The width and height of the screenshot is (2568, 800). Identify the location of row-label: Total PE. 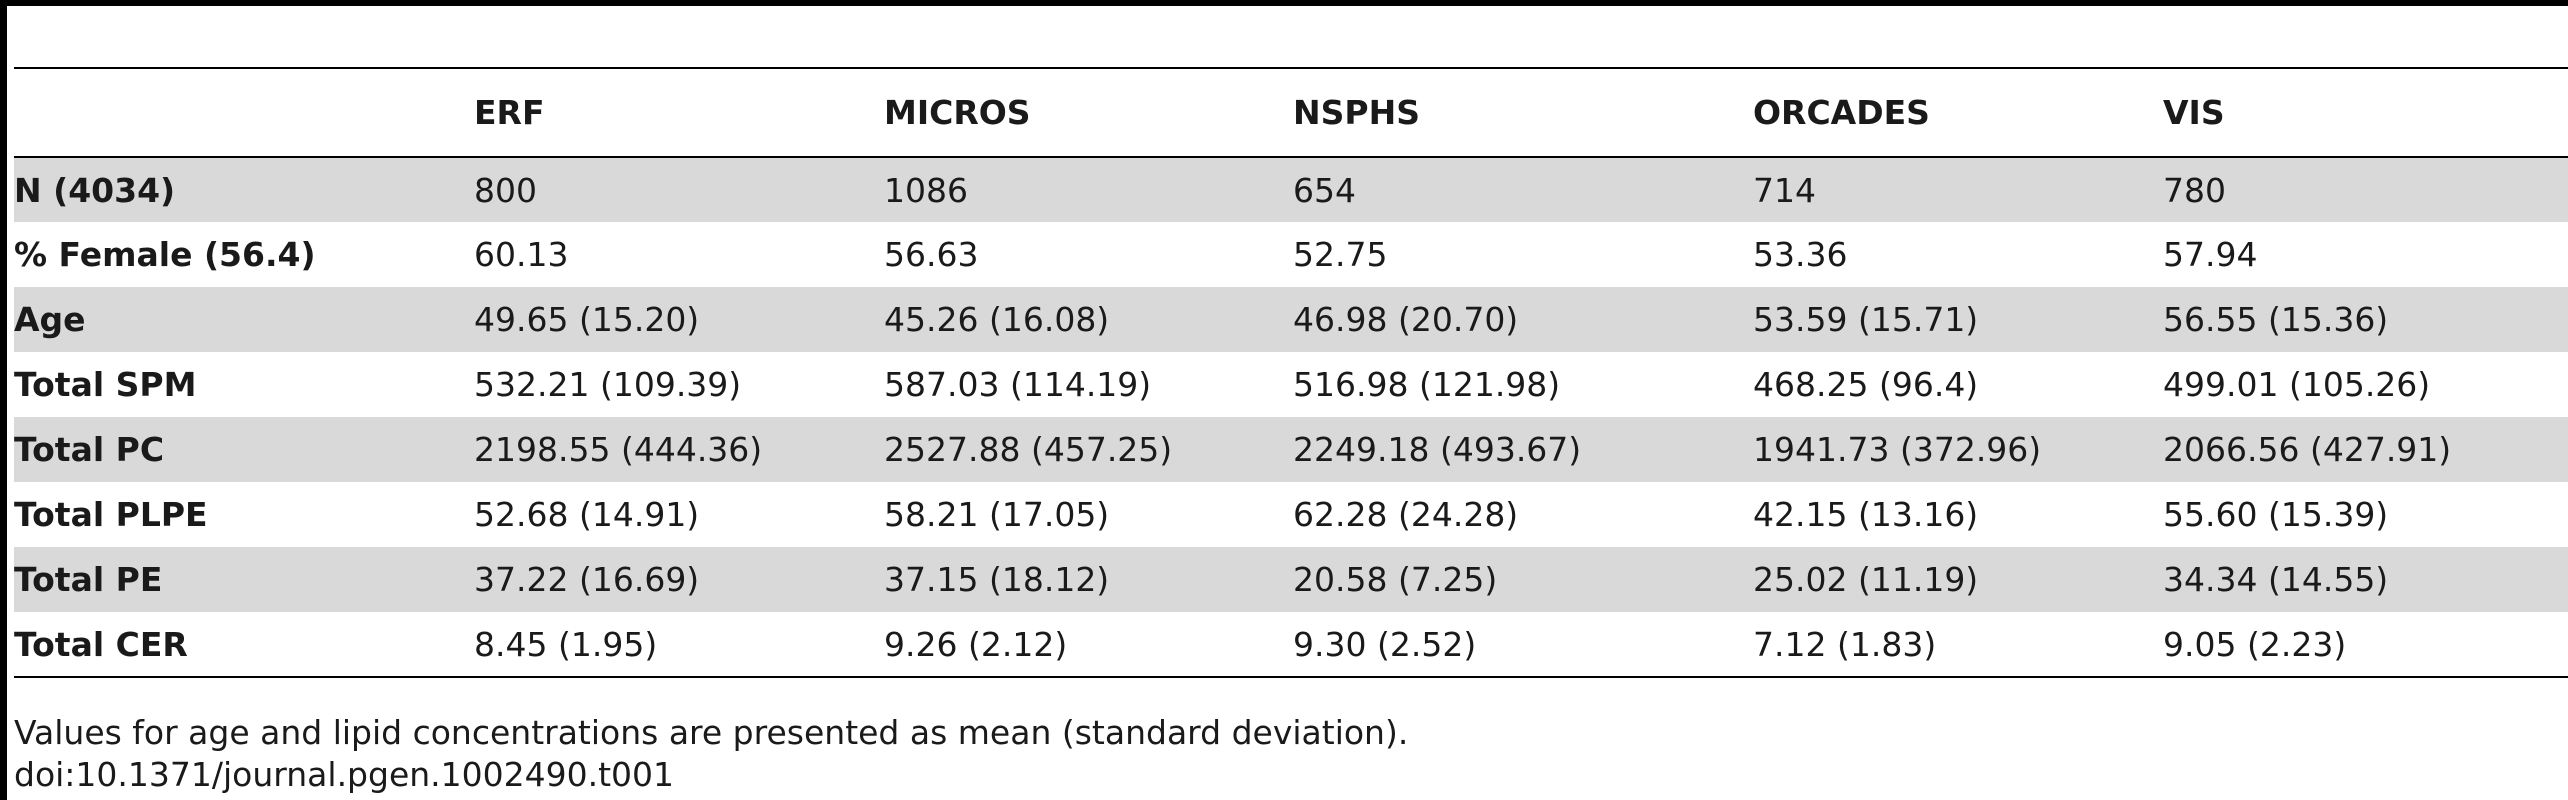
(88, 579).